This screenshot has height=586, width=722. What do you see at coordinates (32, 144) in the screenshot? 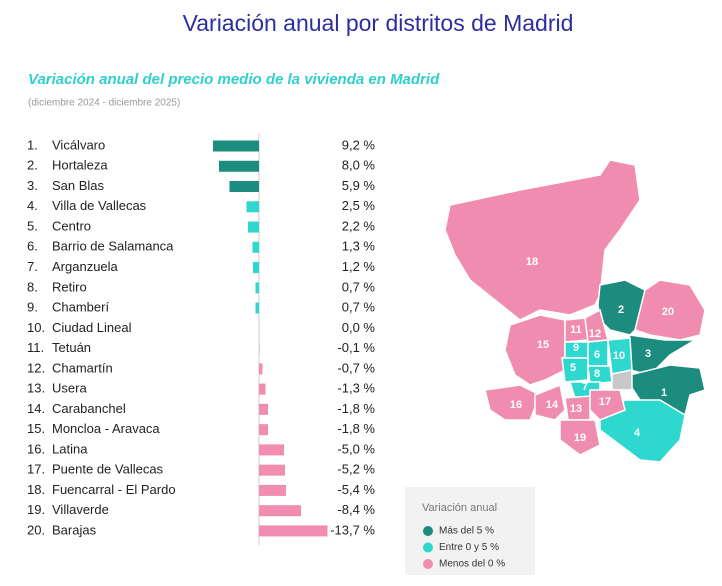
I see `rank: 1.` at bounding box center [32, 144].